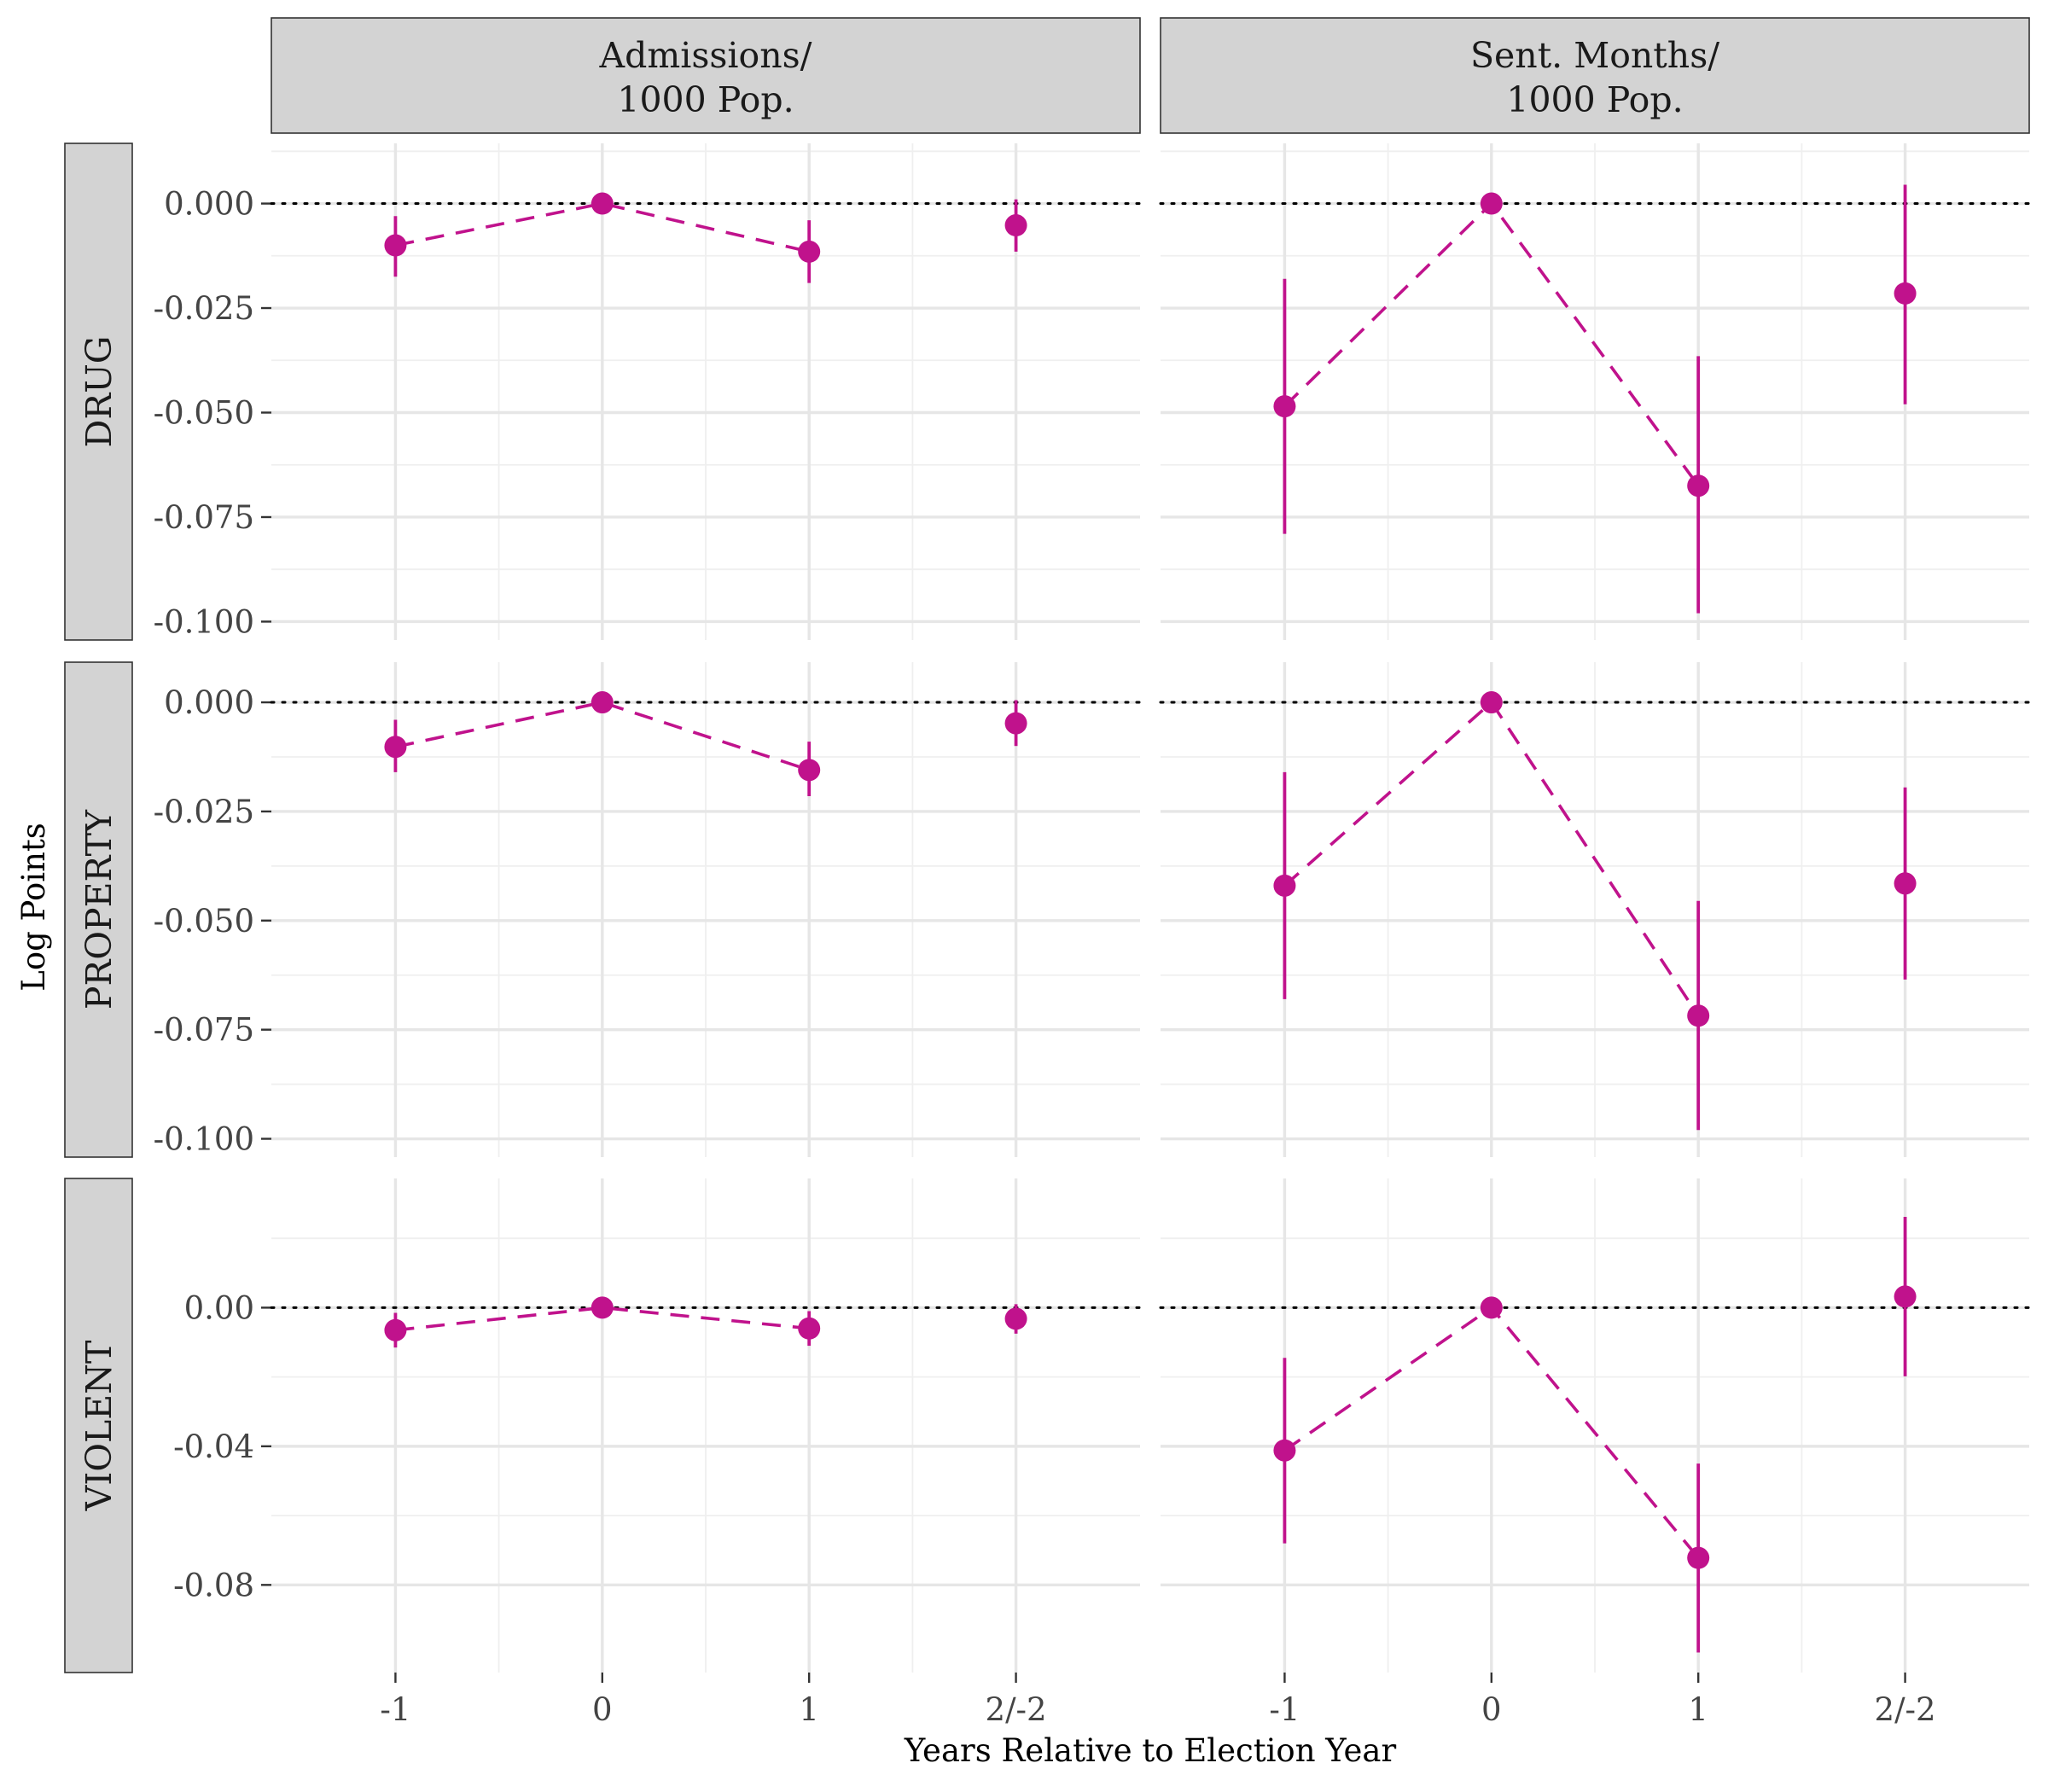 This screenshot has height=1792, width=2048. I want to click on row-strip-label: PROPERTY, so click(99, 909).